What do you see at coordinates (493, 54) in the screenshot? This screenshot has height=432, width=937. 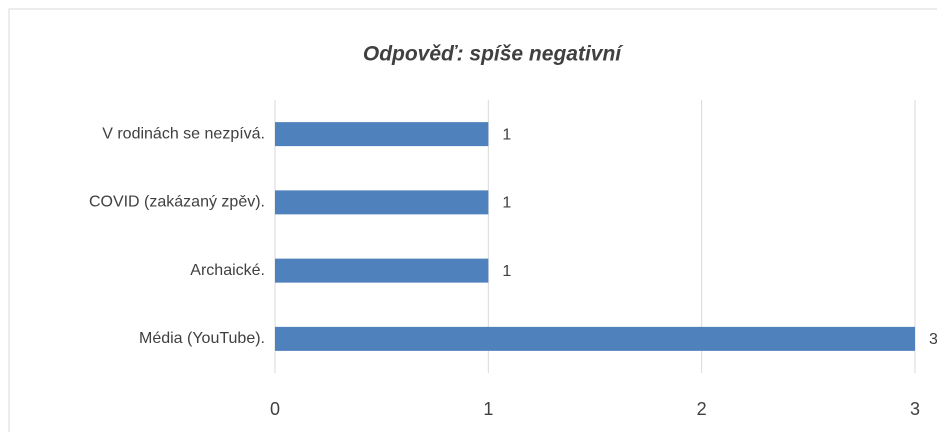 I see `chart-title: Odpověď: spíše negativní` at bounding box center [493, 54].